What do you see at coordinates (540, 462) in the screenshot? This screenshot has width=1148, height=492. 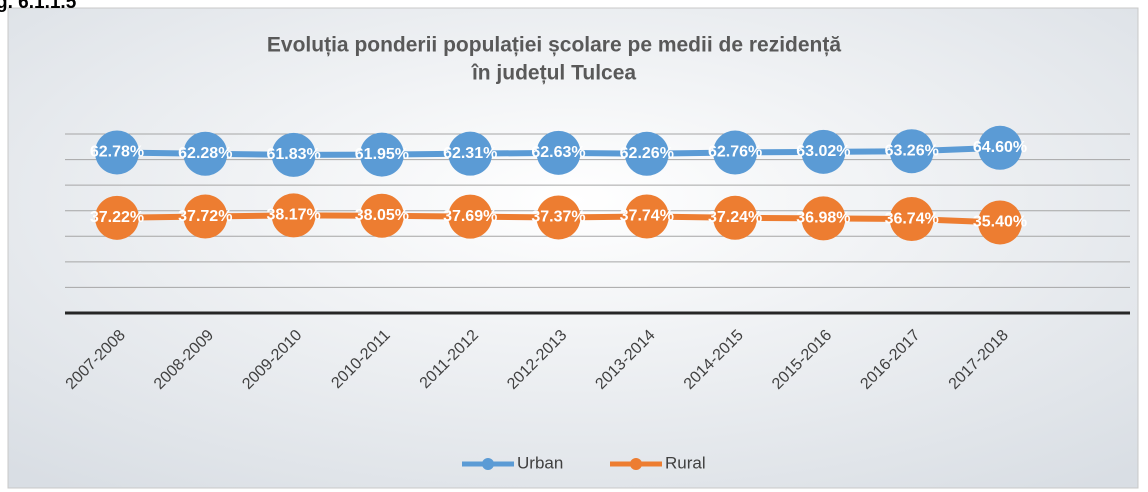 I see `legend-label: Urban` at bounding box center [540, 462].